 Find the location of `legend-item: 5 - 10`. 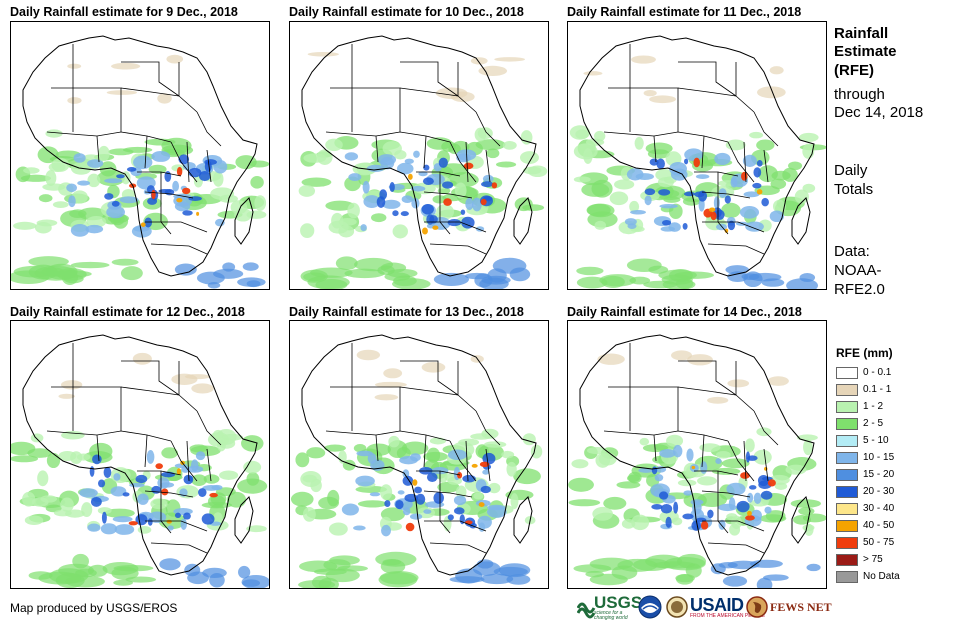

legend-item: 5 - 10 is located at coordinates (862, 441).